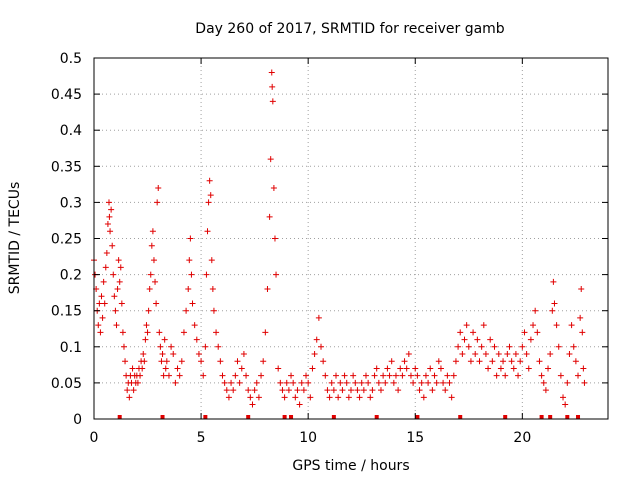  I want to click on y-tick-label: 0.25, so click(66, 240).